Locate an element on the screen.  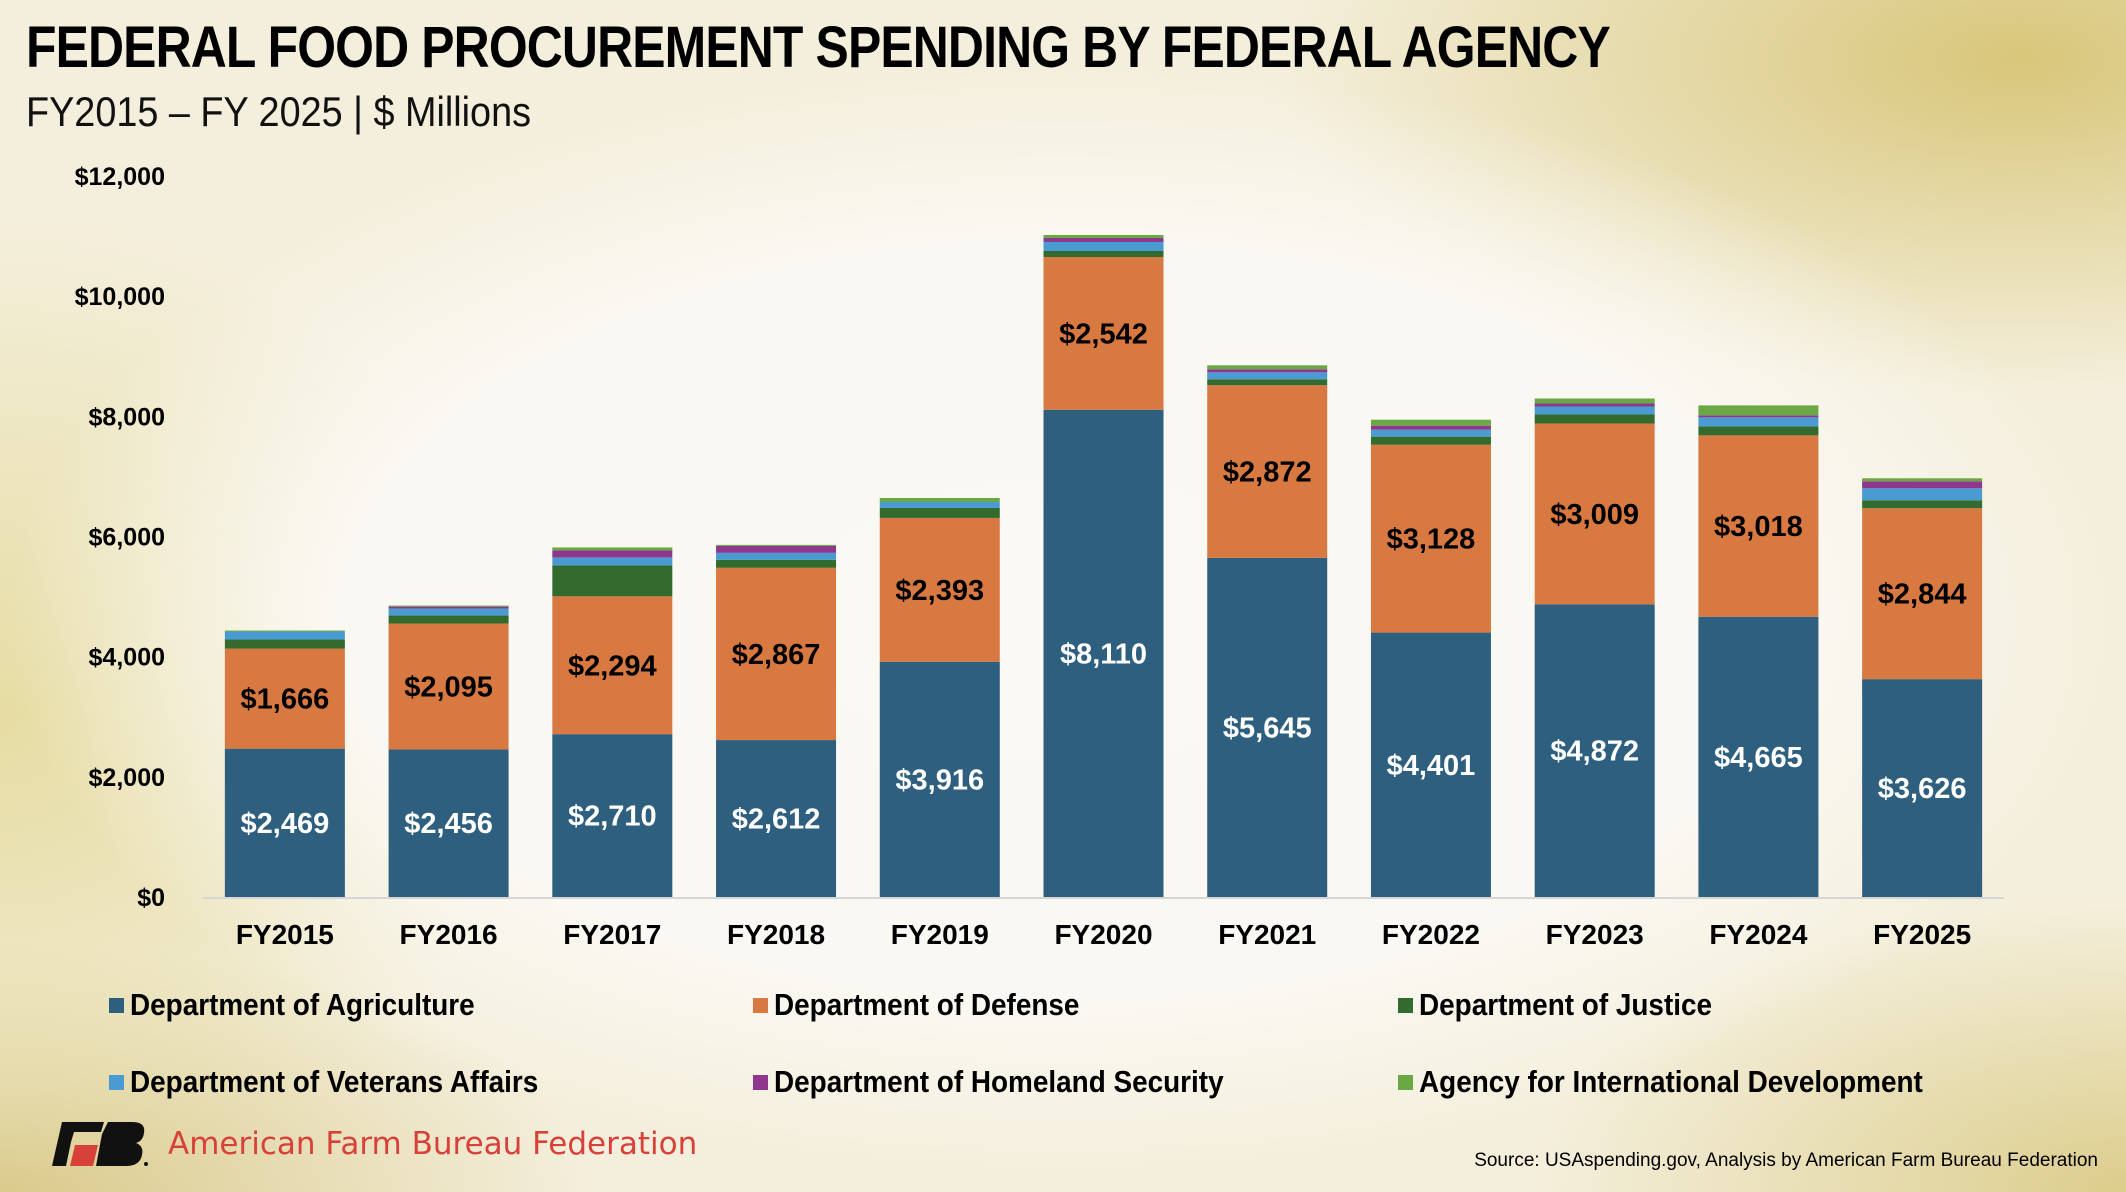
bar-segment-department-of-agriculture-fy2022 is located at coordinates (1430, 764).